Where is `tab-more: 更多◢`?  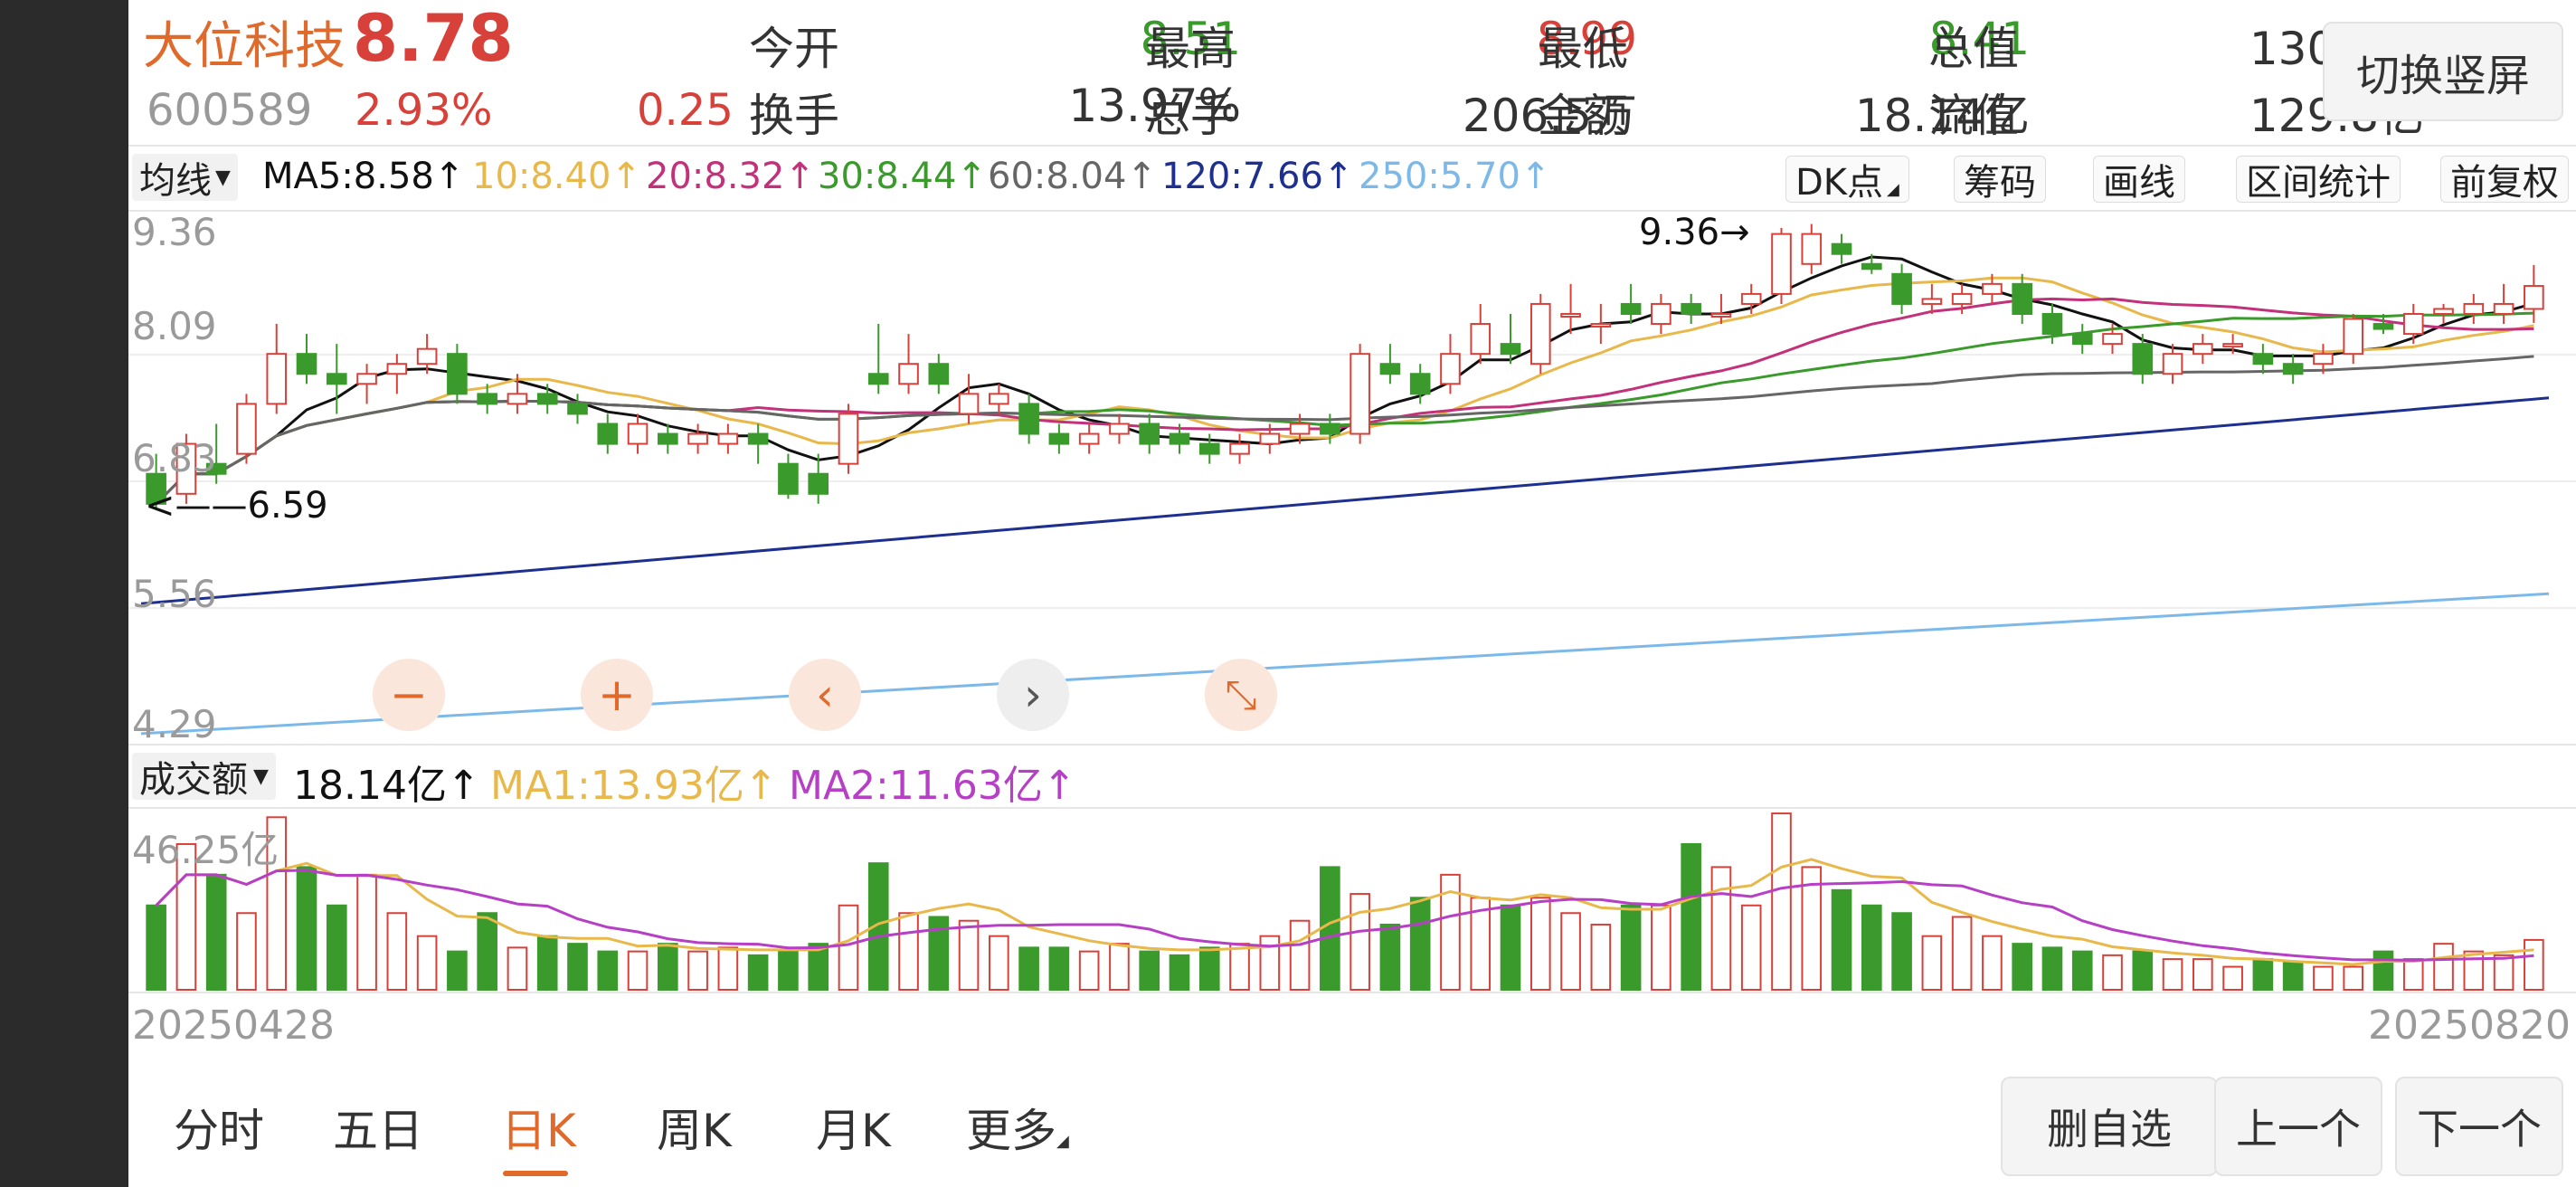 tab-more: 更多◢ is located at coordinates (1018, 1127).